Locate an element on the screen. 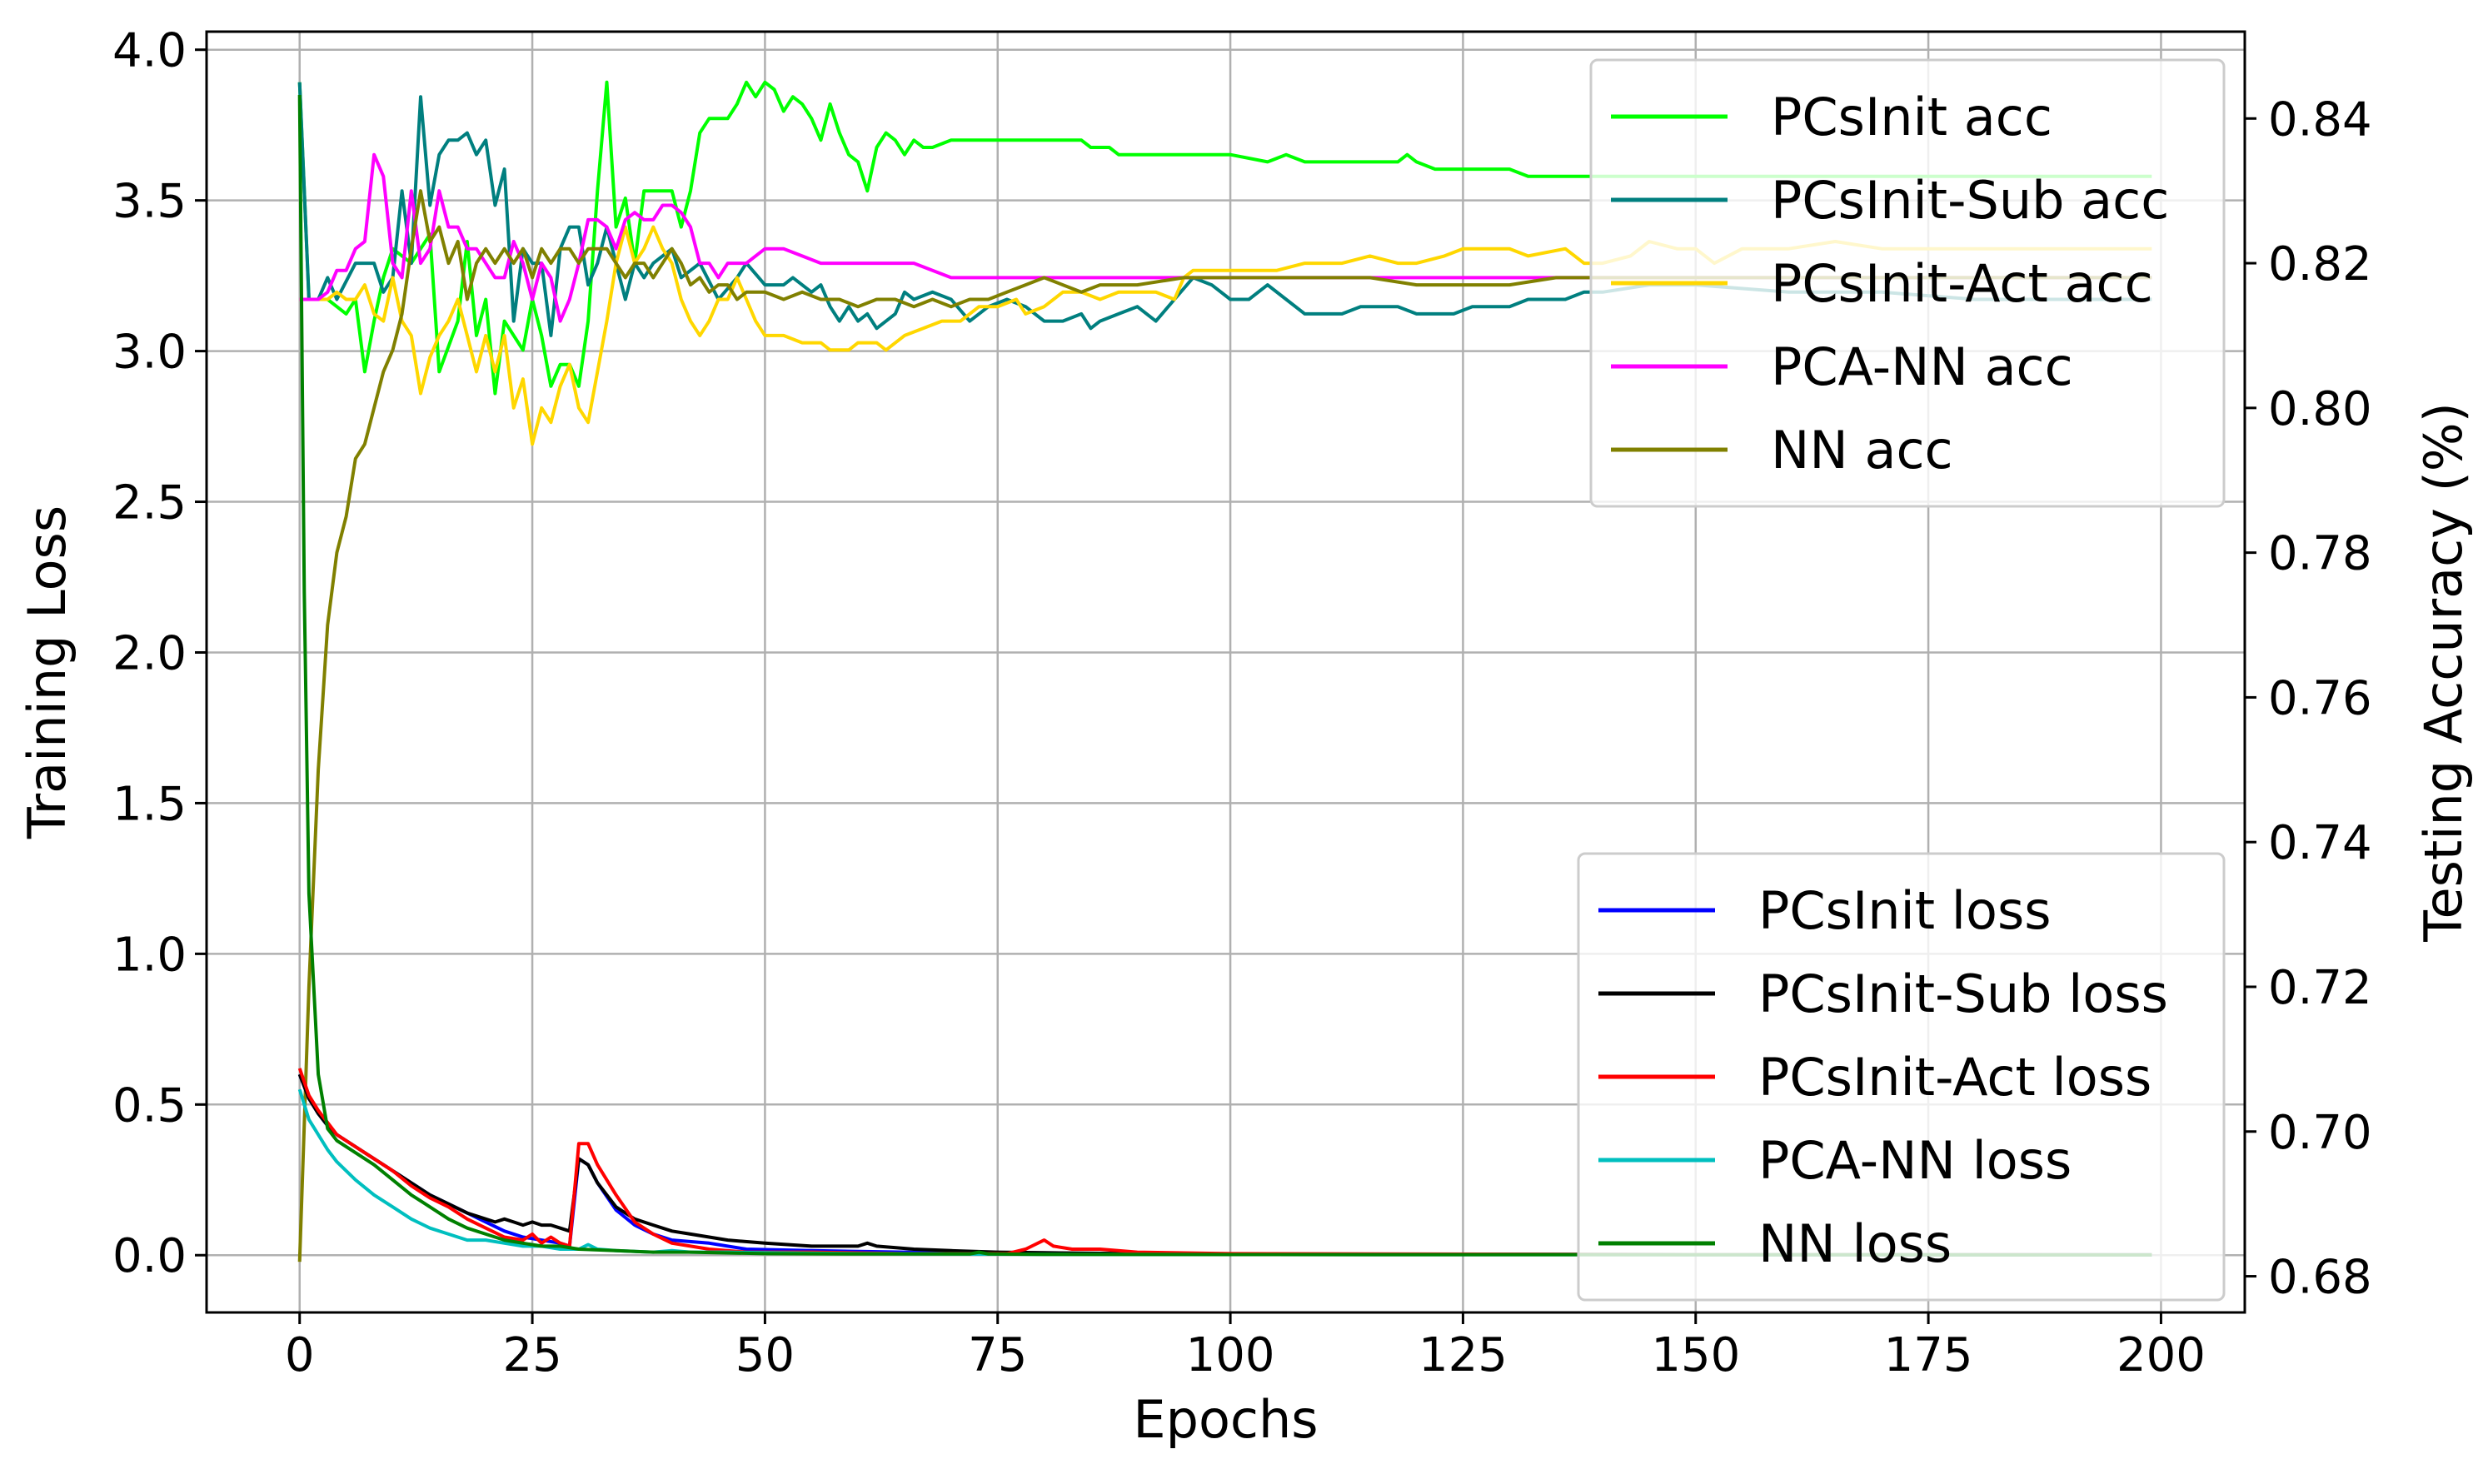  pca-nn-acc-line is located at coordinates (1225, 237).